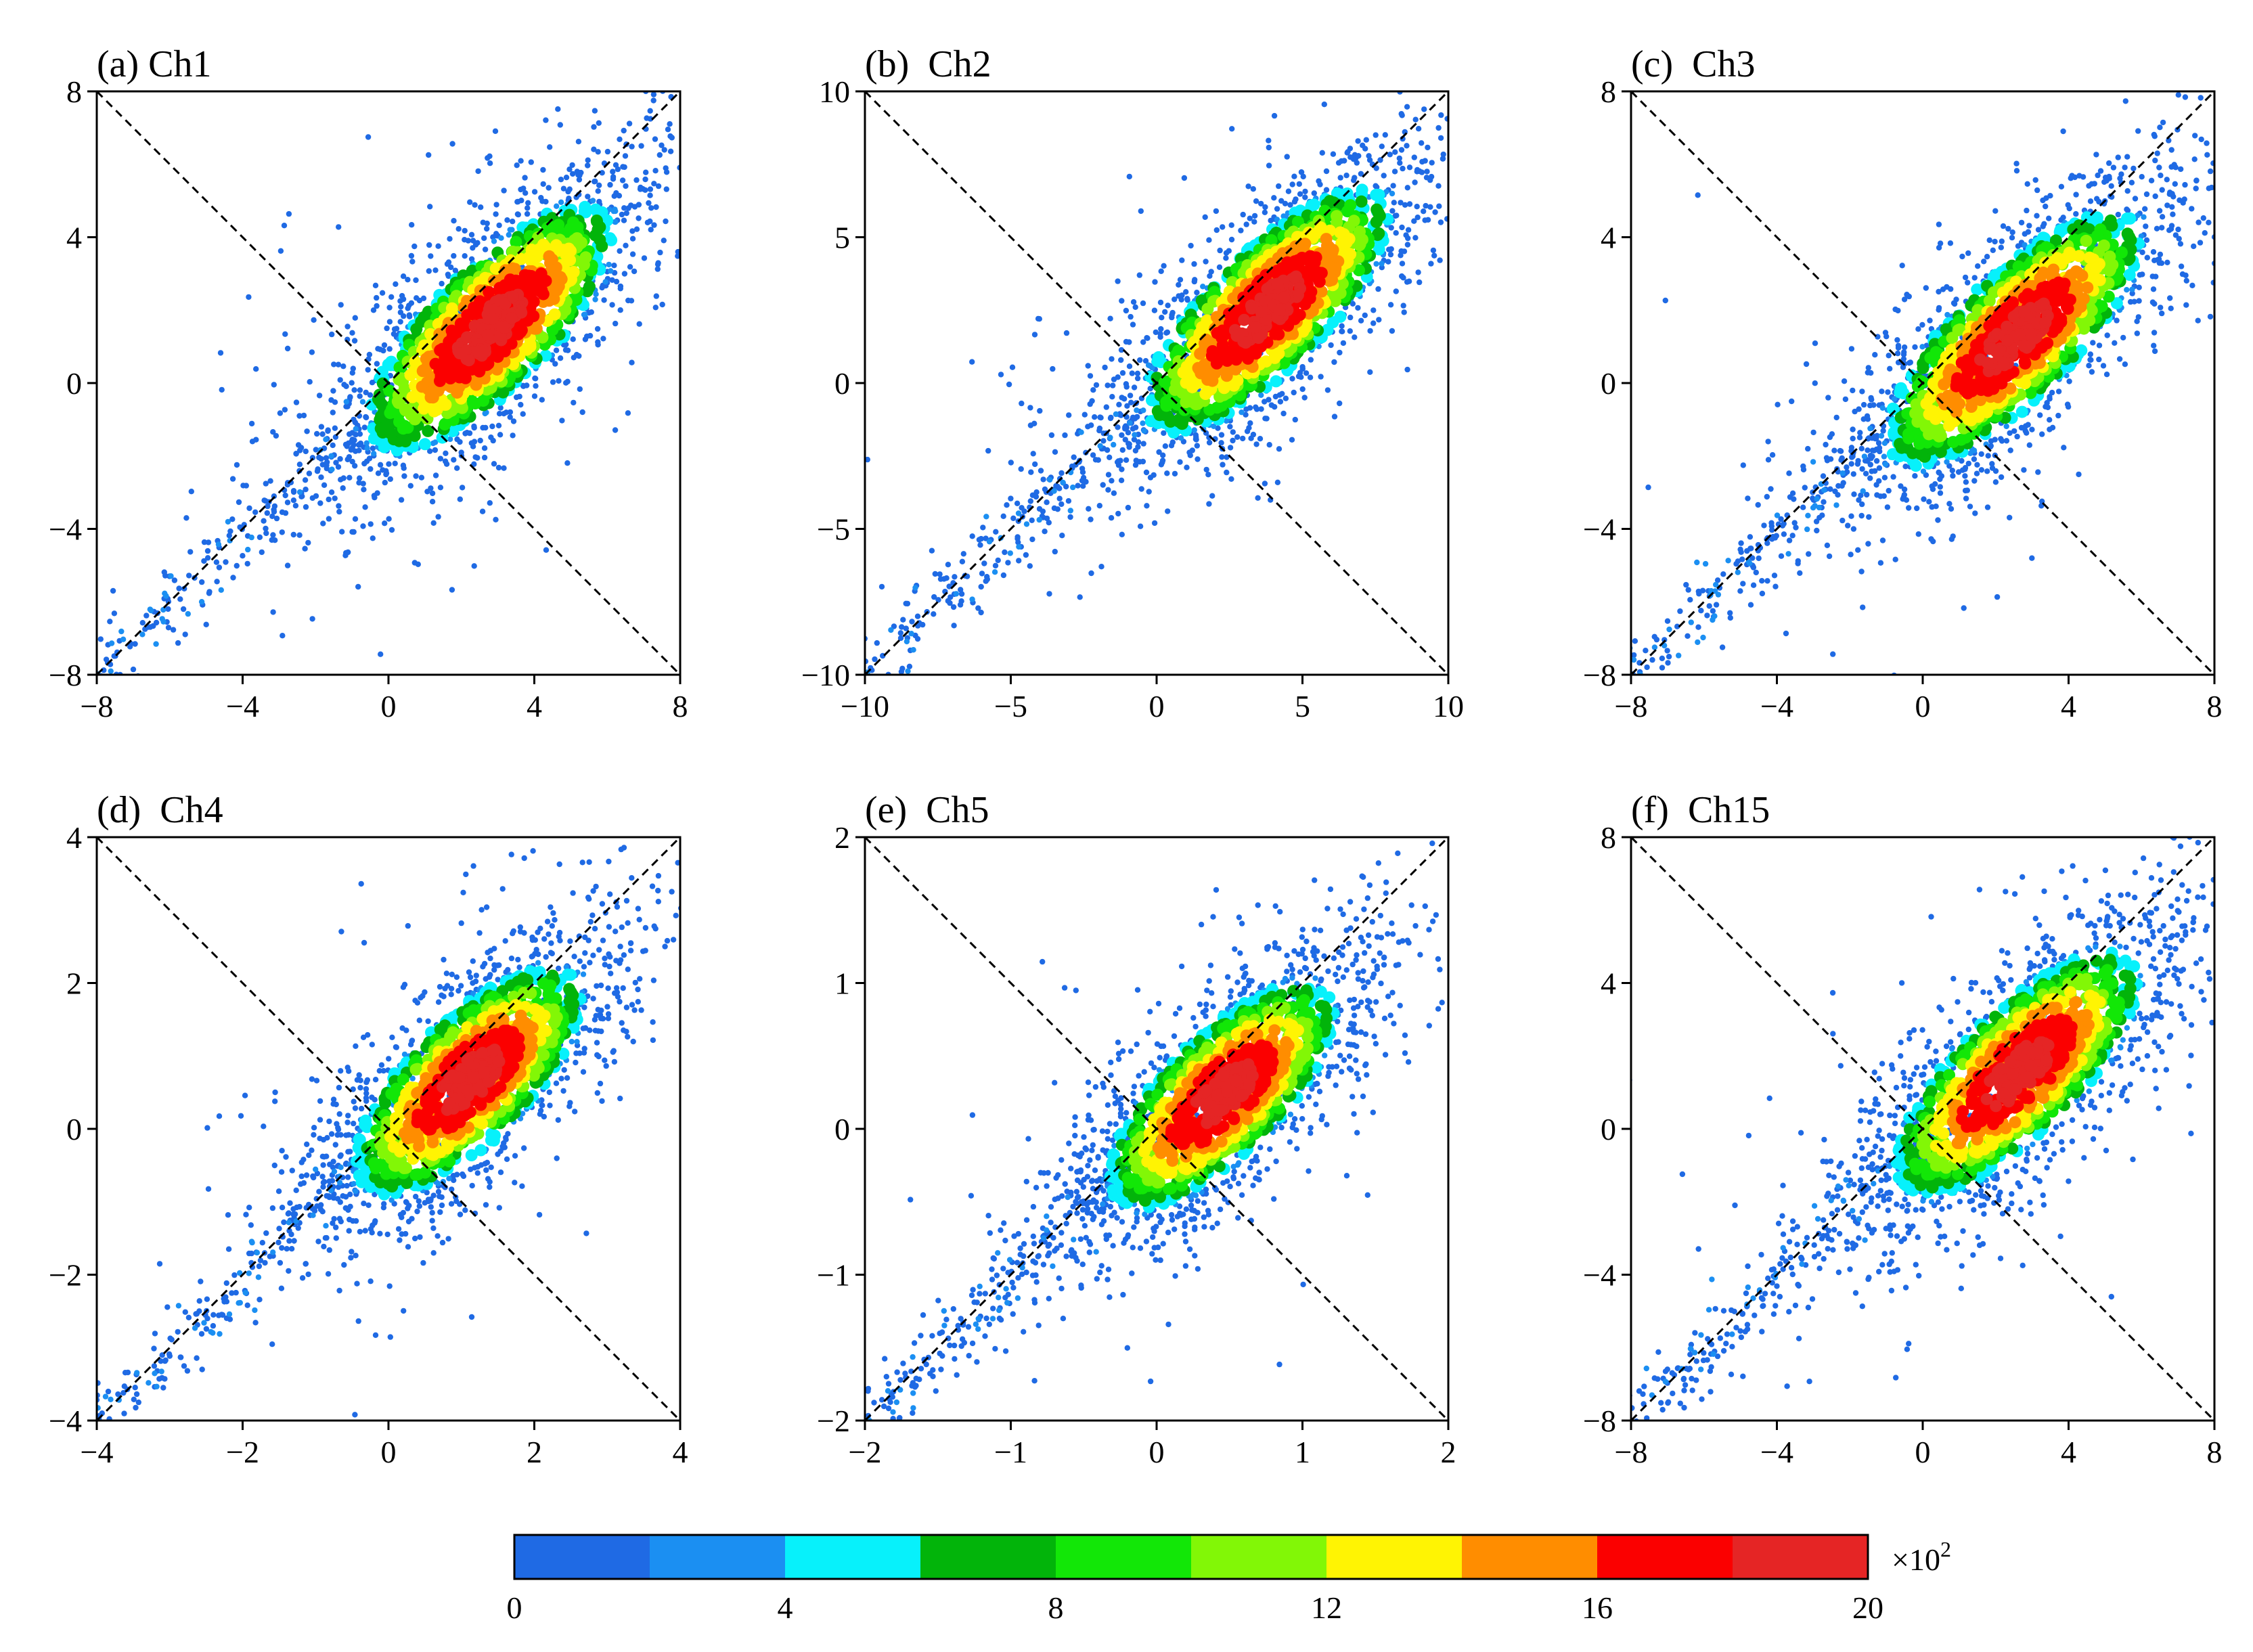 This screenshot has height=1652, width=2253. I want to click on anti-diagonal-line, so click(388, 383).